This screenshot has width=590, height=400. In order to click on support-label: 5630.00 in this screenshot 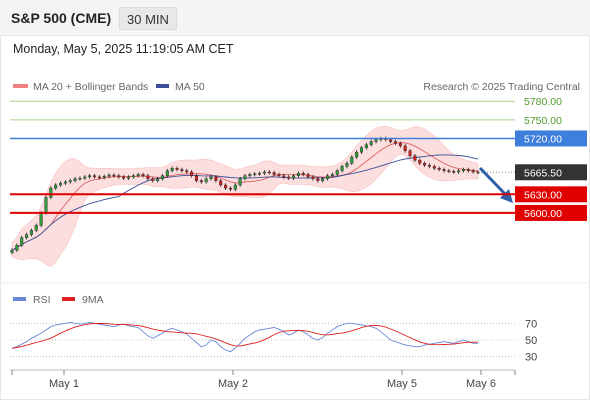, I will do `click(543, 195)`.